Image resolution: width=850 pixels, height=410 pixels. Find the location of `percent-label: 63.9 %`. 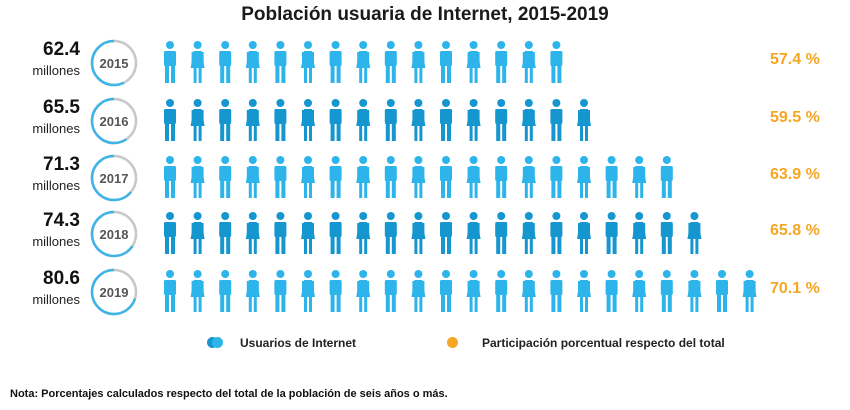

percent-label: 63.9 % is located at coordinates (795, 174).